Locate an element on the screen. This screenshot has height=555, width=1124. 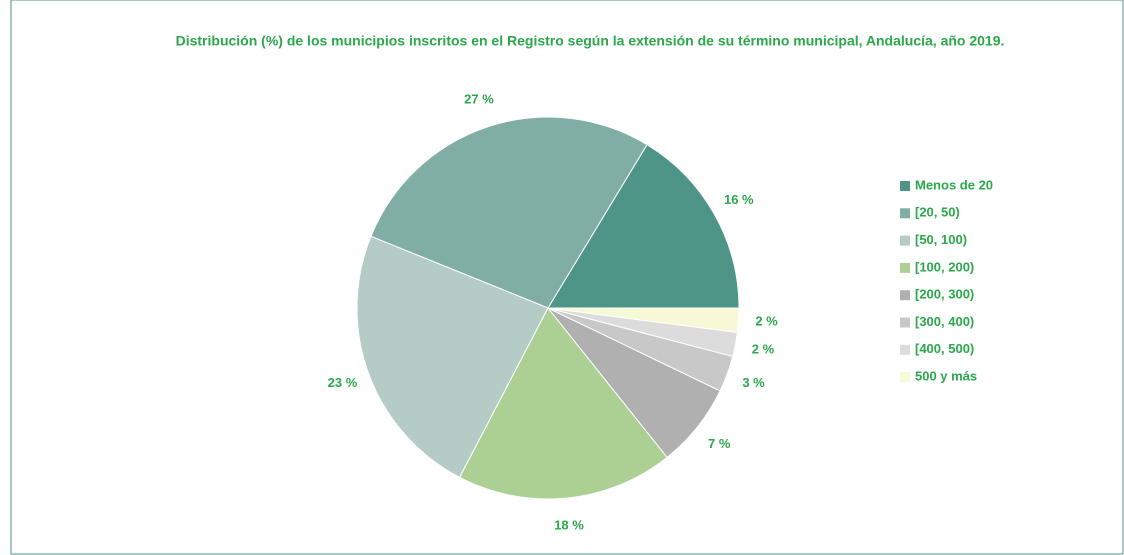
legend-label: Menos de 20 is located at coordinates (954, 184).